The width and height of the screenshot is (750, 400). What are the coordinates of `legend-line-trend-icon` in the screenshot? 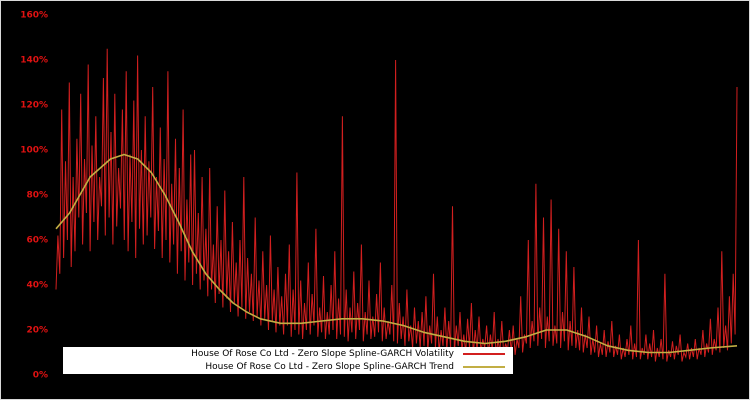 It's located at (484, 367).